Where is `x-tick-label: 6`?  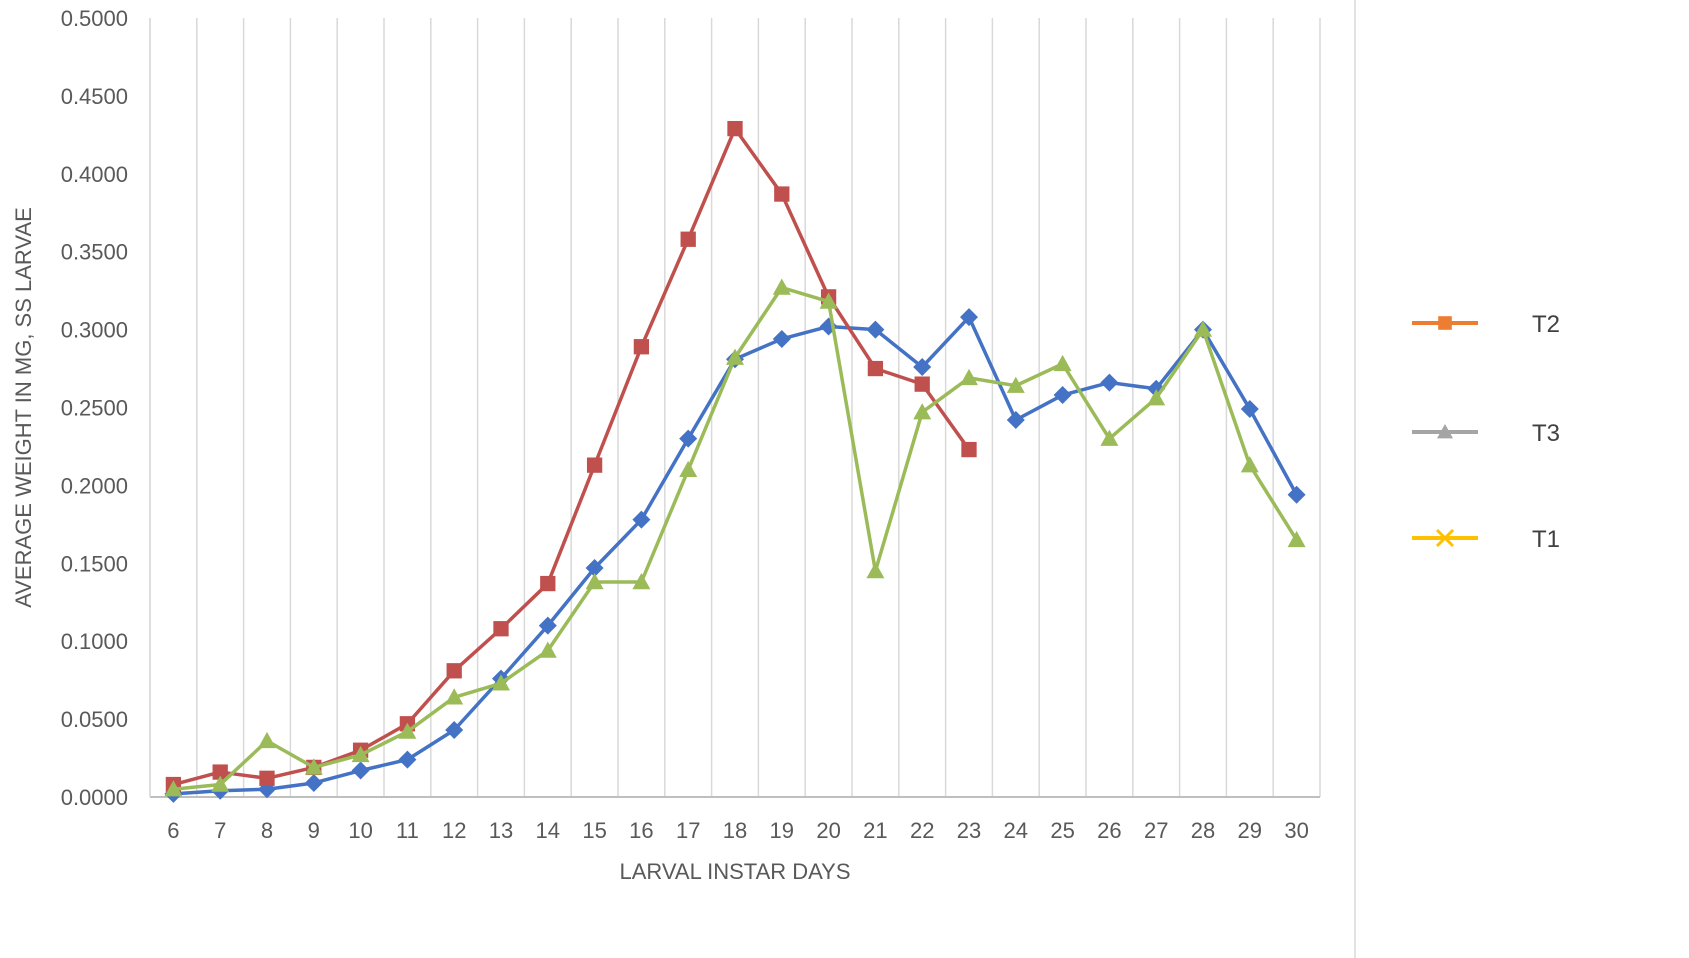
x-tick-label: 6 is located at coordinates (173, 830).